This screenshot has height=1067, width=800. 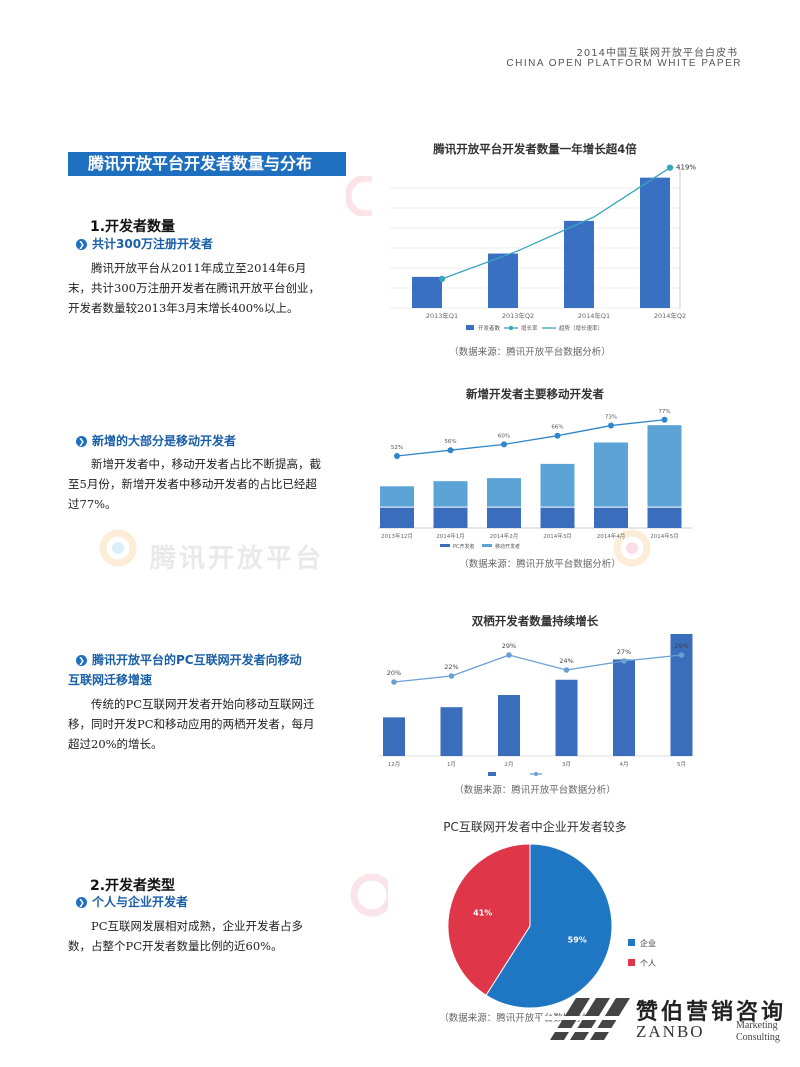 I want to click on chart2-tick-label: 2014年5月, so click(x=664, y=536).